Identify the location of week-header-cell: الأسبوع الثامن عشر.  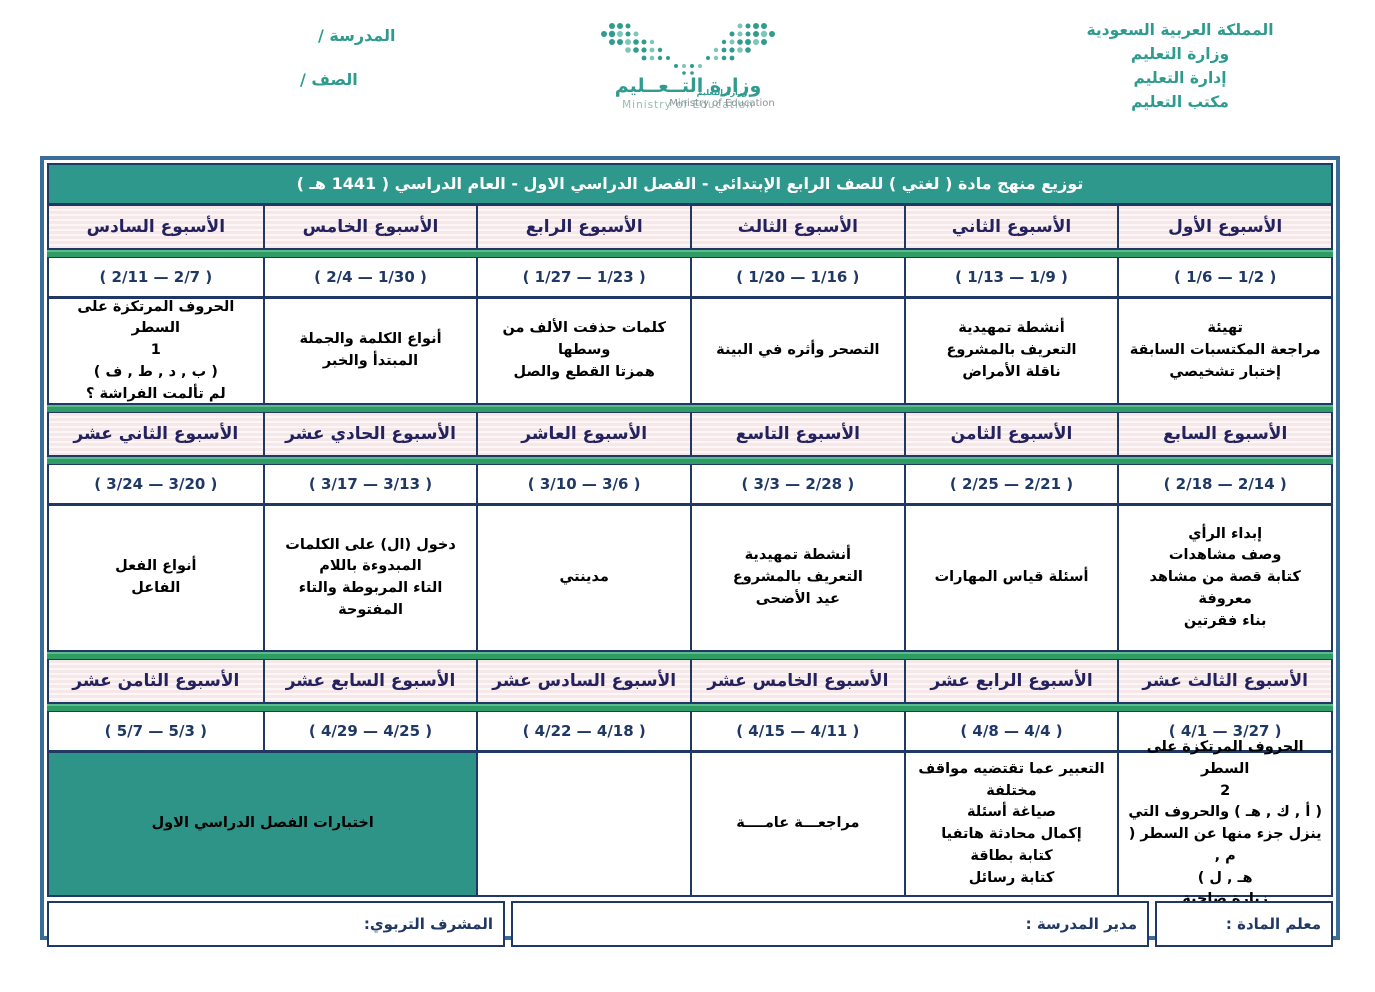
(156, 681).